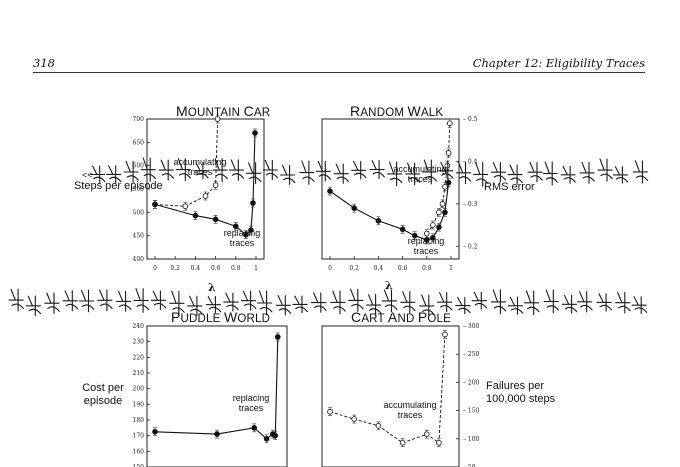 This screenshot has height=467, width=680. I want to click on puddle-world-series-label: replacing, so click(251, 398).